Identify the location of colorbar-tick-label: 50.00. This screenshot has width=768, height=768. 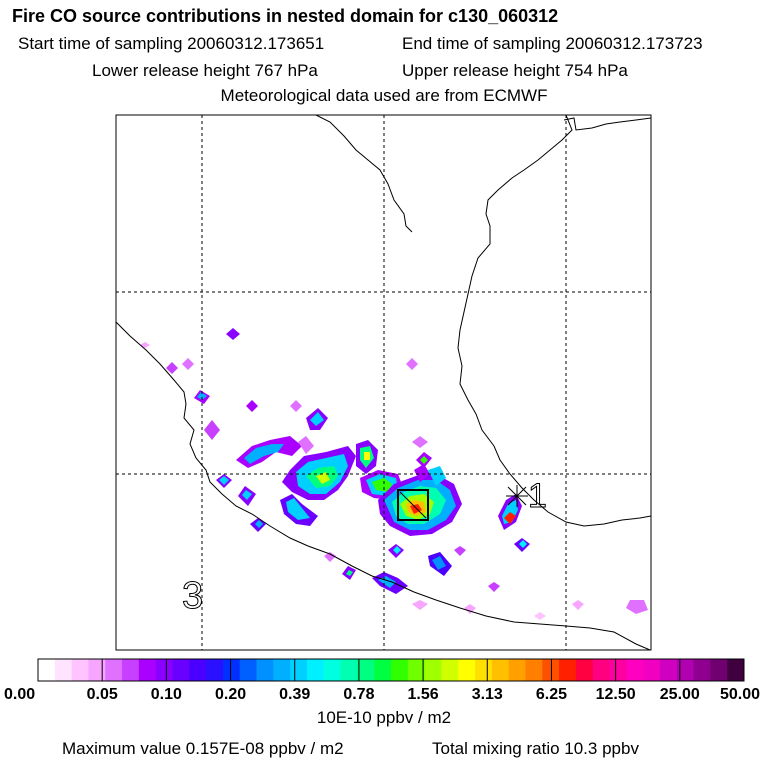
(740, 694).